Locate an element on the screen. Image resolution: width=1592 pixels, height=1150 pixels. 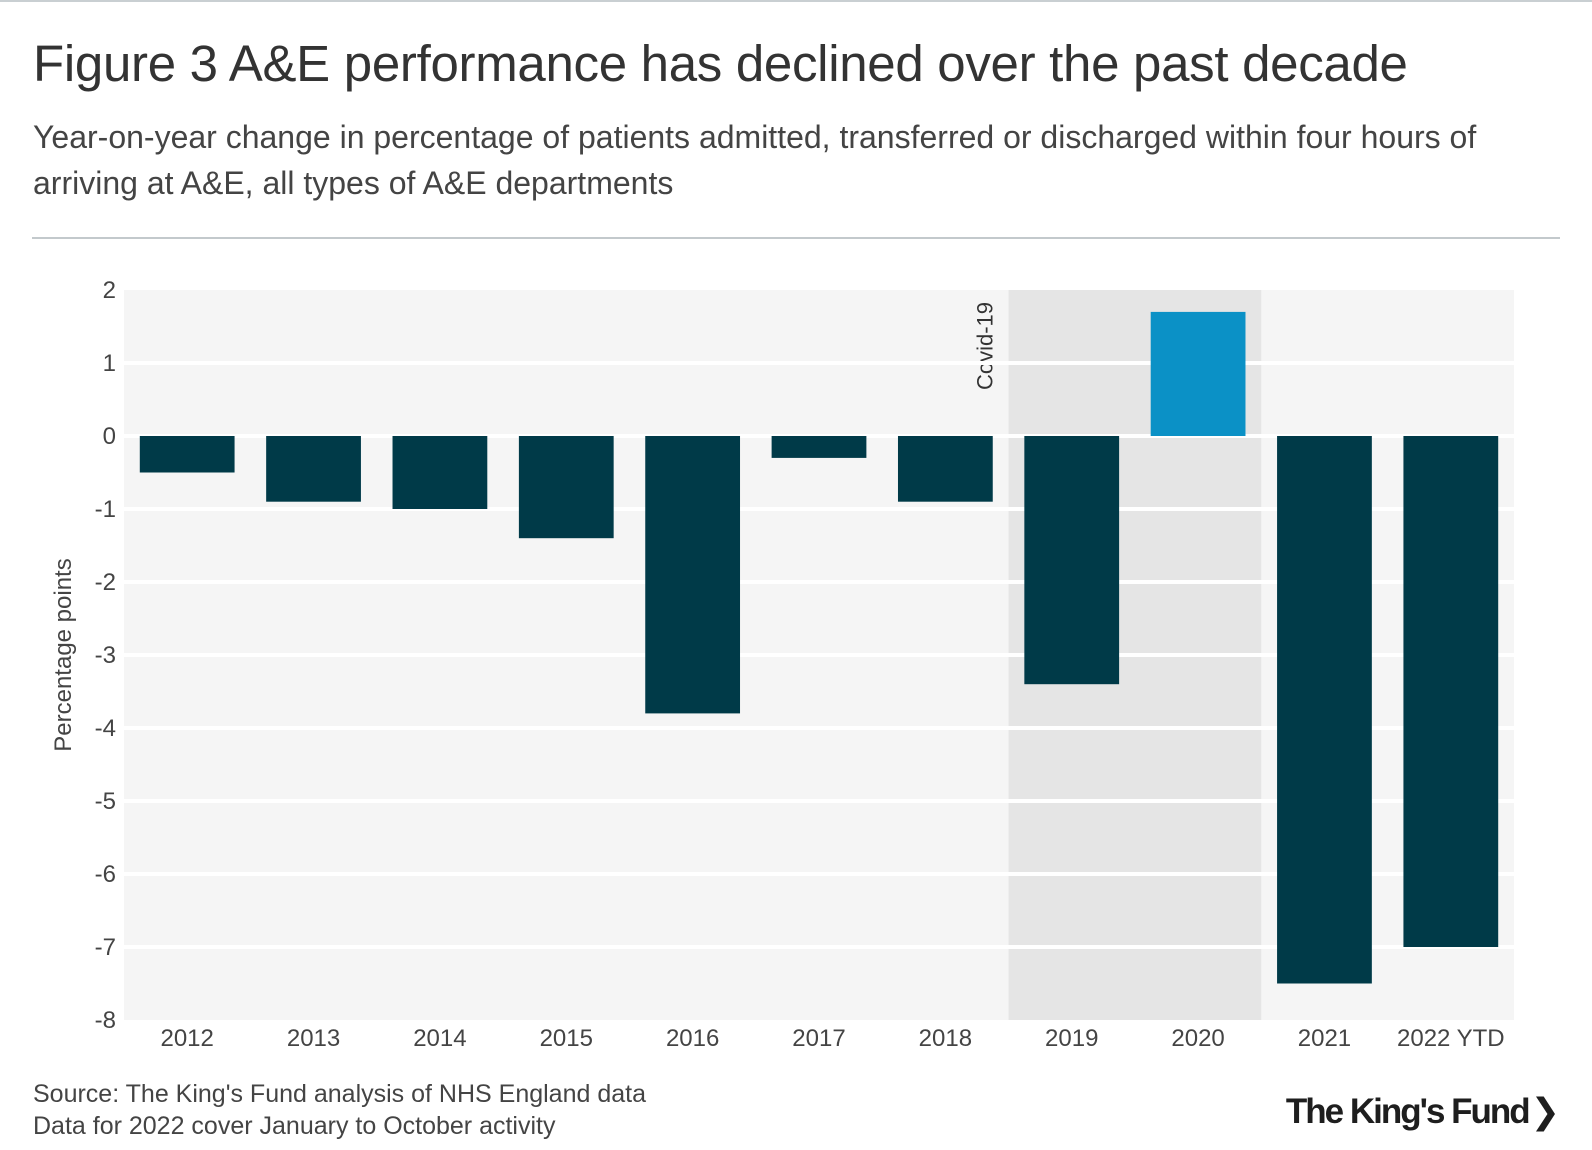
y-tick-label: 1 is located at coordinates (109, 363).